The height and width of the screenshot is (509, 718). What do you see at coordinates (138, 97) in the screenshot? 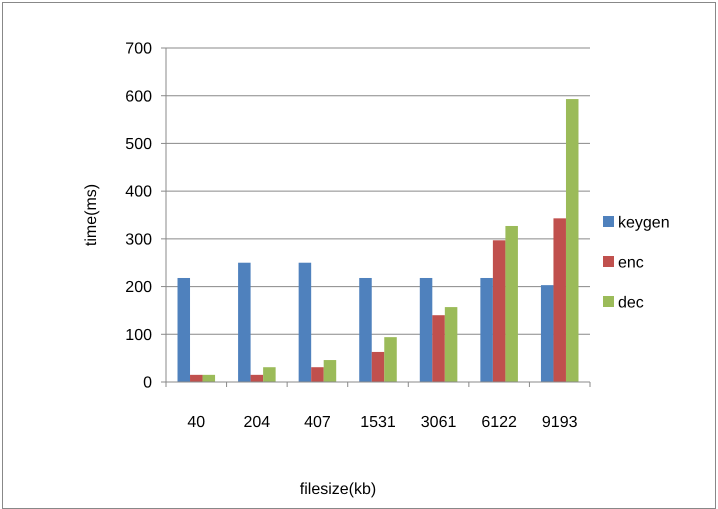
I see `y-tick-label: 600` at bounding box center [138, 97].